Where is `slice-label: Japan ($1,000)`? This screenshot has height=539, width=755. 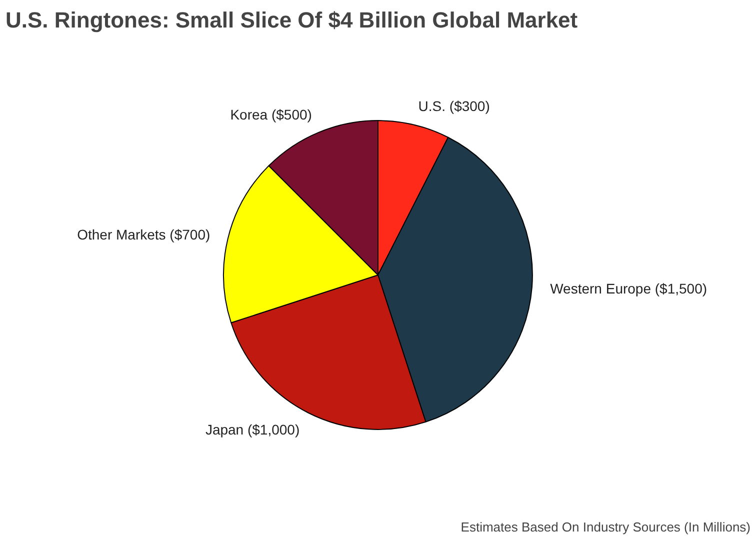 slice-label: Japan ($1,000) is located at coordinates (252, 430).